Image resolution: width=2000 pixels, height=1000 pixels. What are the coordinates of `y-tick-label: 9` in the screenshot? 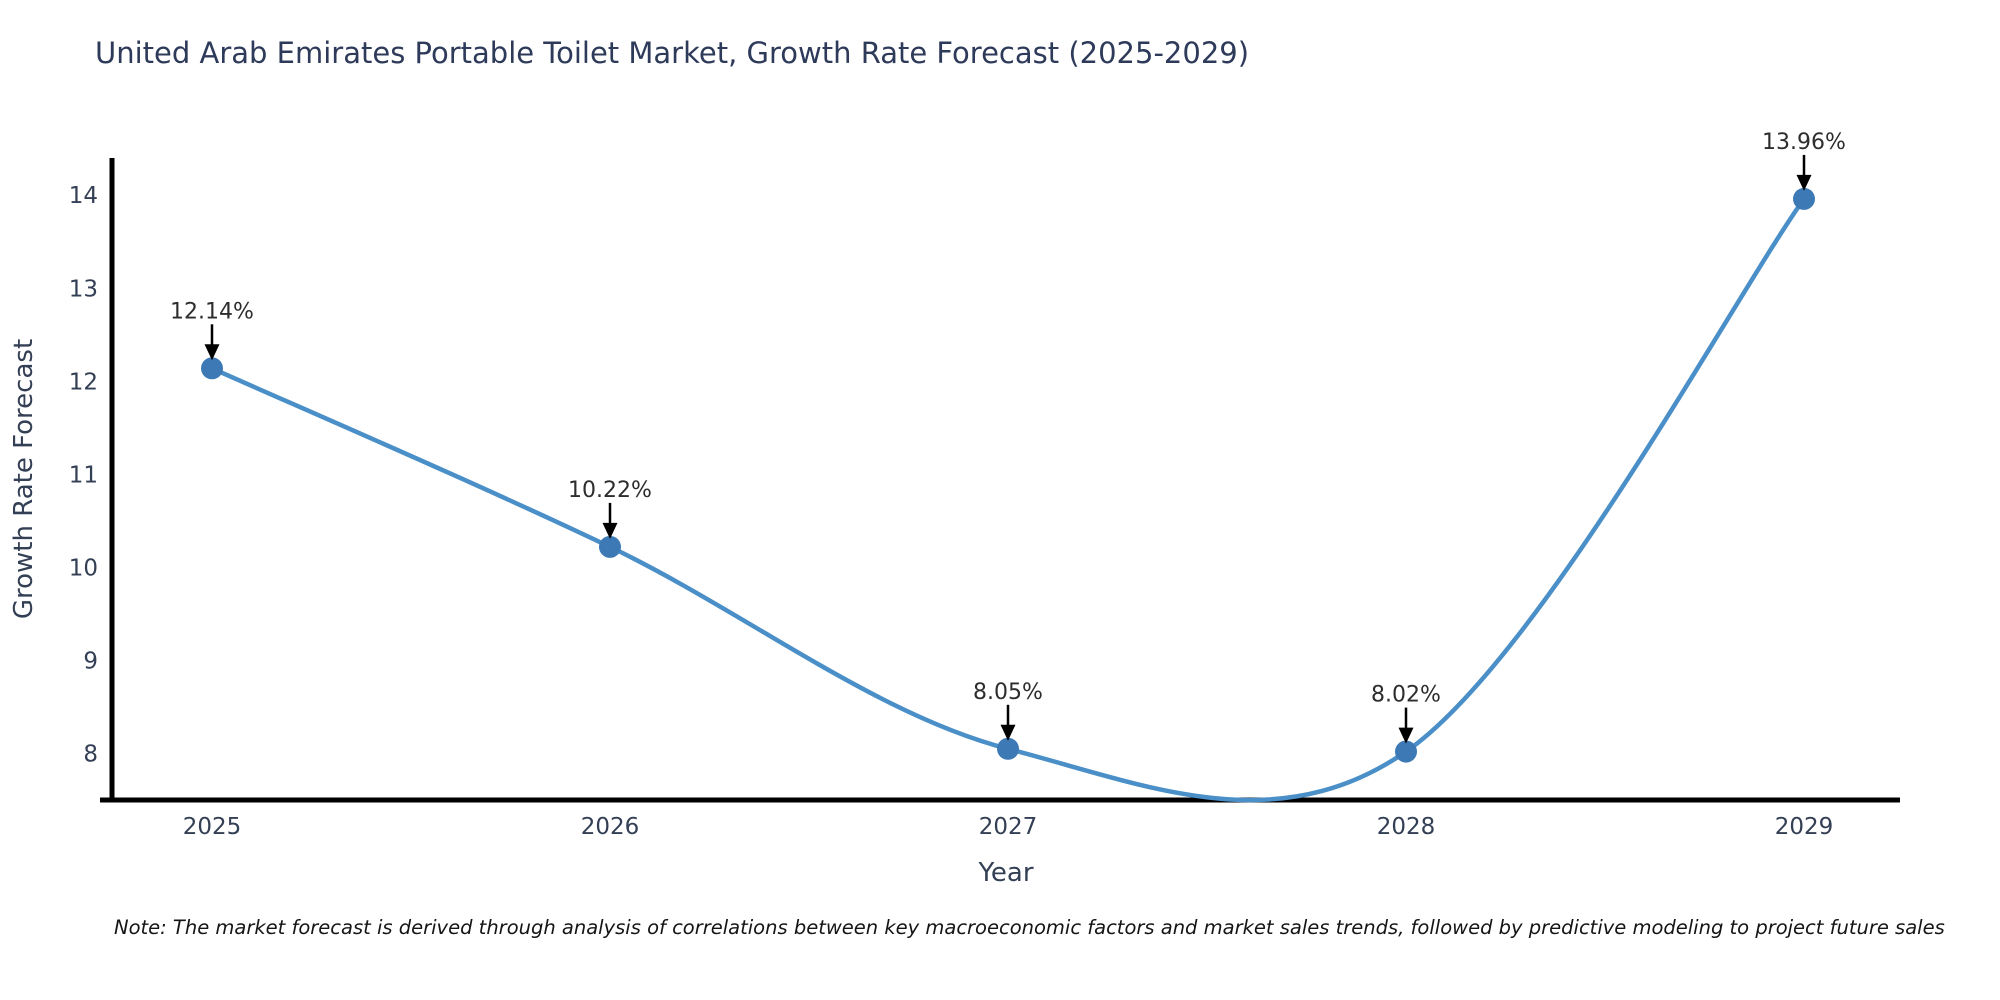 It's located at (90, 661).